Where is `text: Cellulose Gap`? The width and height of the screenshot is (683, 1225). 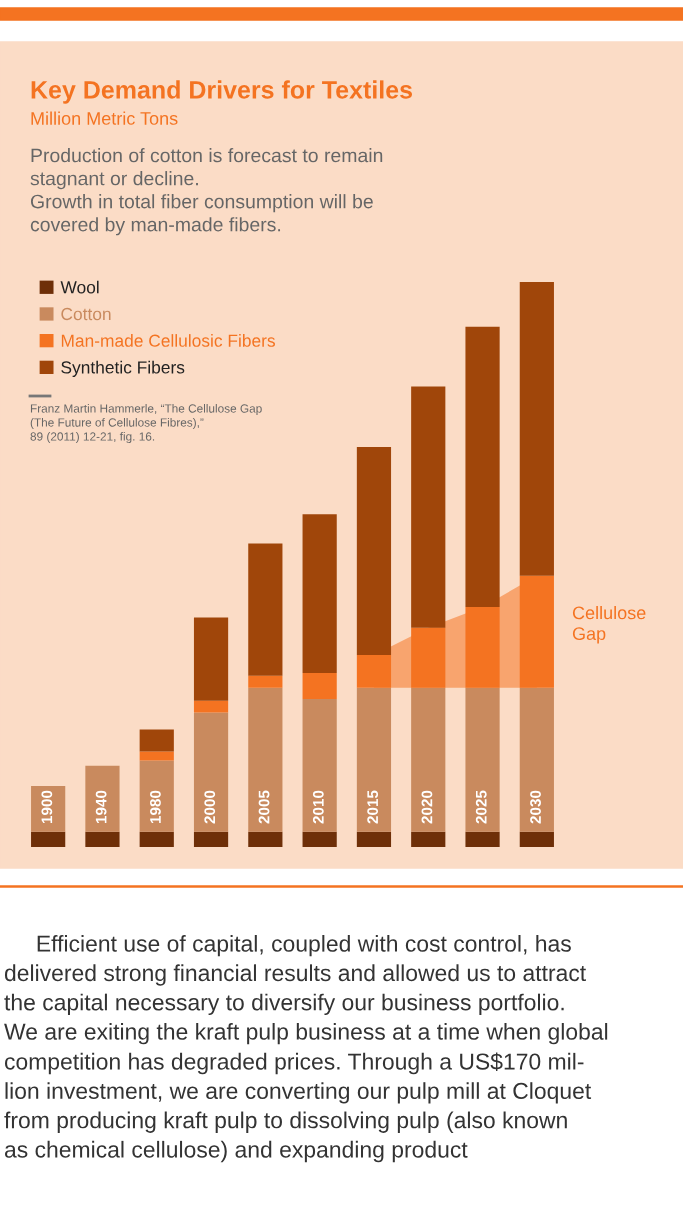
text: Cellulose Gap is located at coordinates (609, 625).